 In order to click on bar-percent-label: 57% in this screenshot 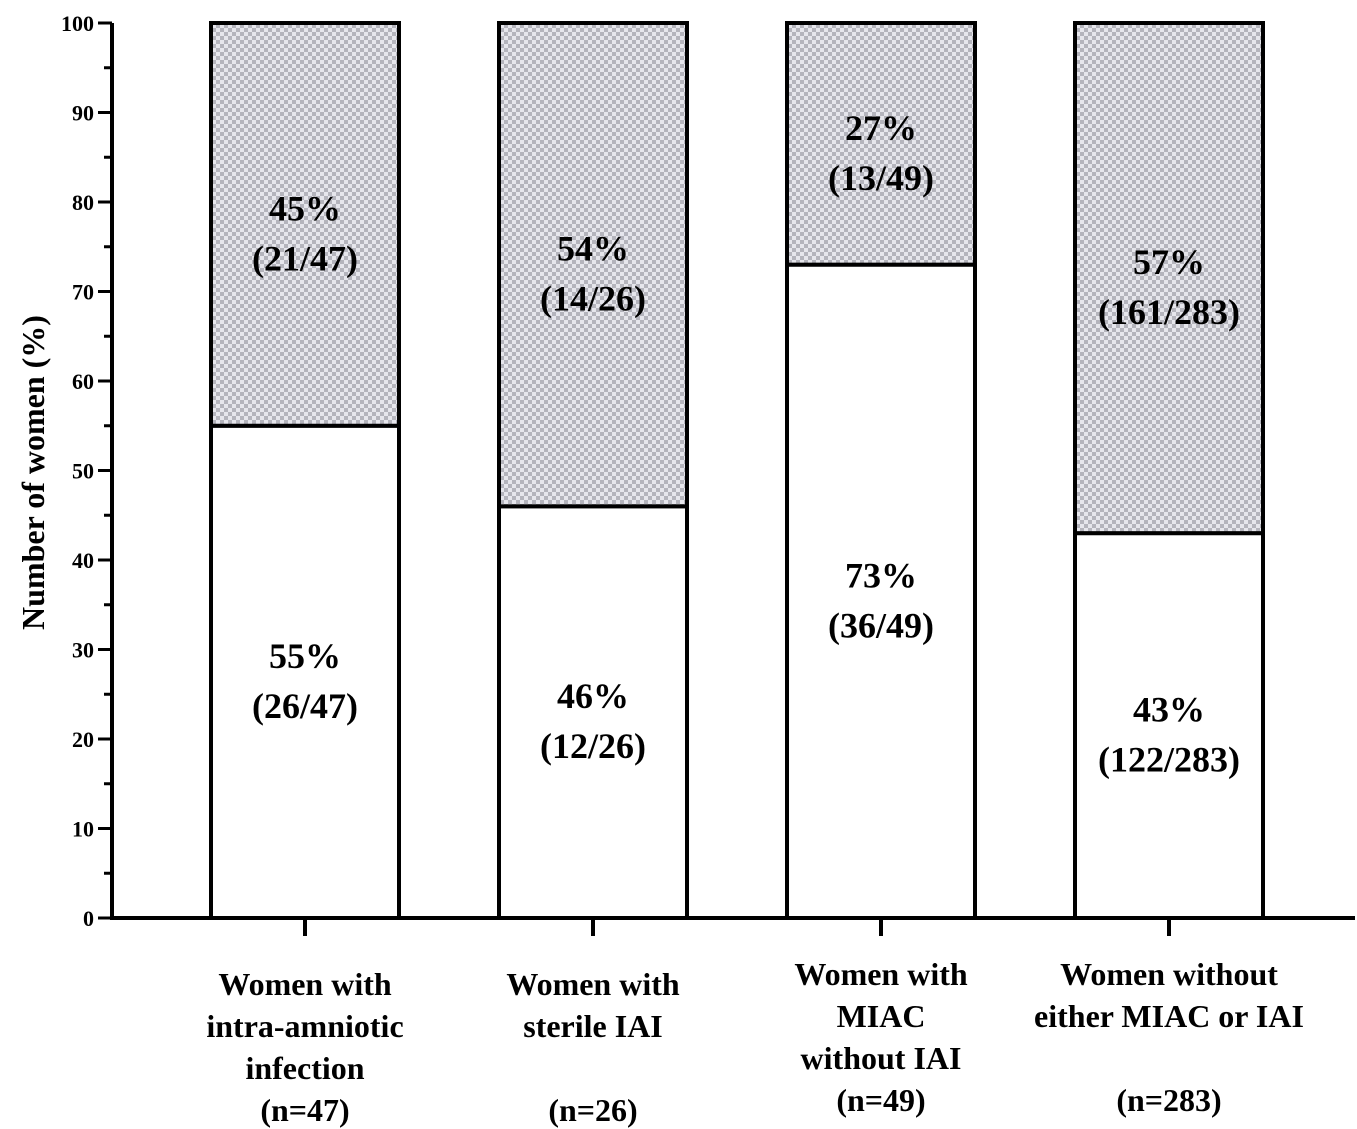, I will do `click(1169, 262)`.